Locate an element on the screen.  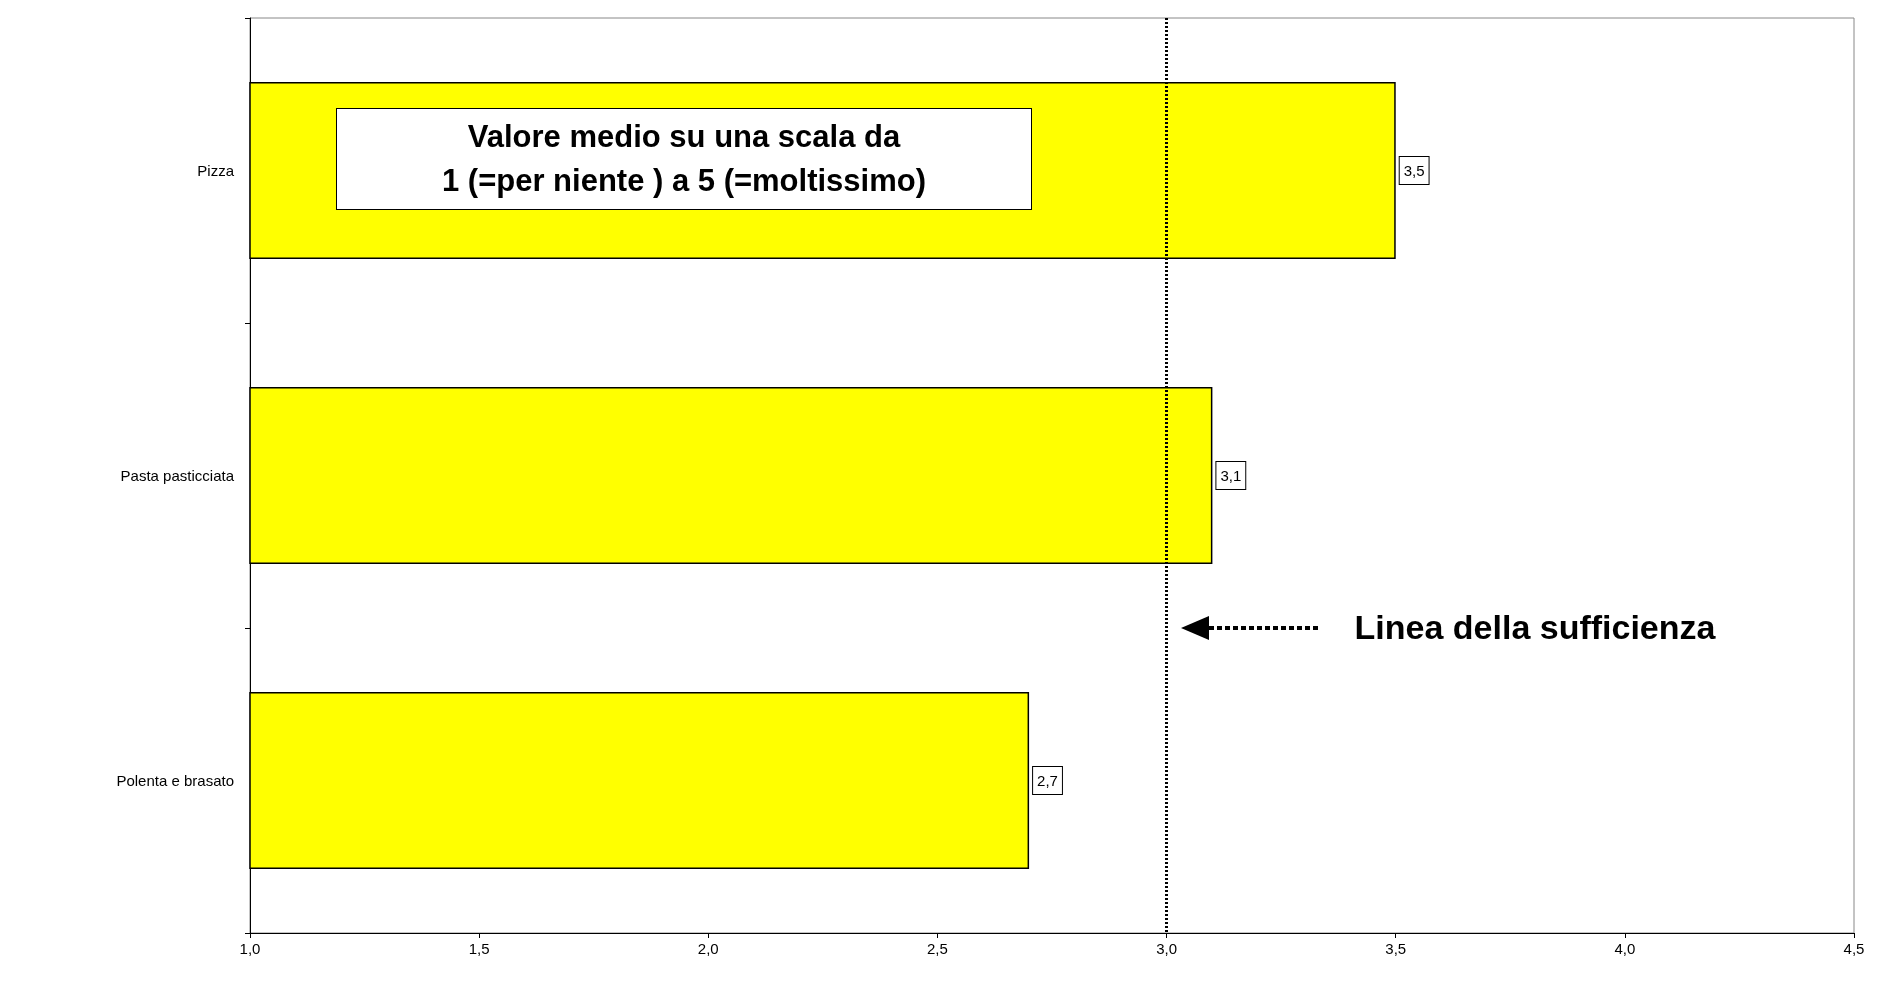
x-tick-label: 1,0 is located at coordinates (250, 948).